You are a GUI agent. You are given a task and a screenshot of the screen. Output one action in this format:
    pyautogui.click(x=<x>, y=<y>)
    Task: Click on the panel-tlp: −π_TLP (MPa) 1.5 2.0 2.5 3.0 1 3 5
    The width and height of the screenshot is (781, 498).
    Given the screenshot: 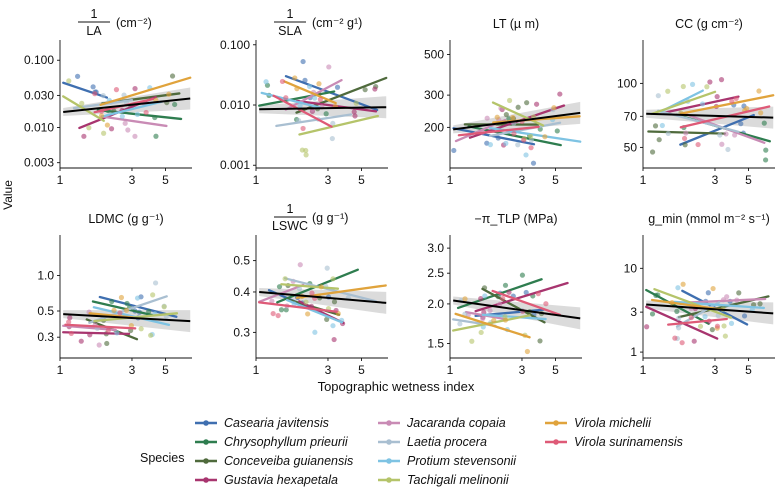 What is the action you would take?
    pyautogui.click(x=504, y=294)
    